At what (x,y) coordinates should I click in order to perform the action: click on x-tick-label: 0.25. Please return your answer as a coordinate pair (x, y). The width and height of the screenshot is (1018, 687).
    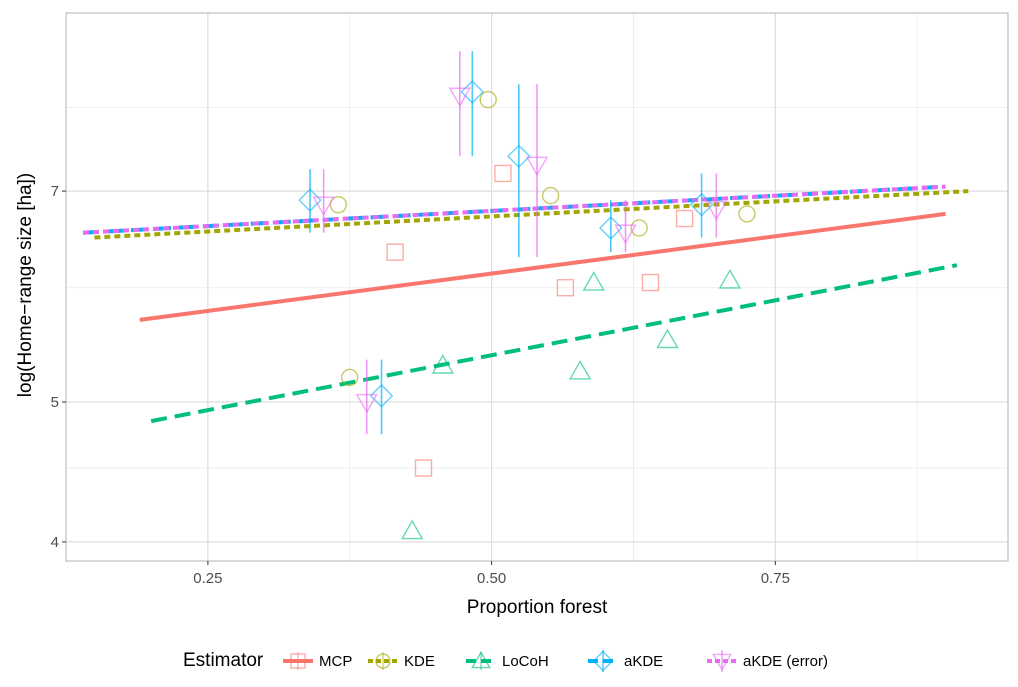
    Looking at the image, I should click on (207, 578).